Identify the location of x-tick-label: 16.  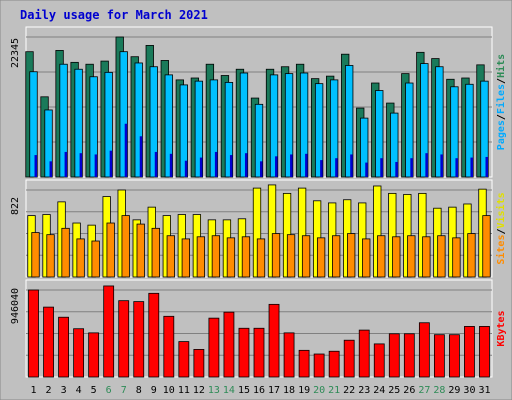
(259, 390).